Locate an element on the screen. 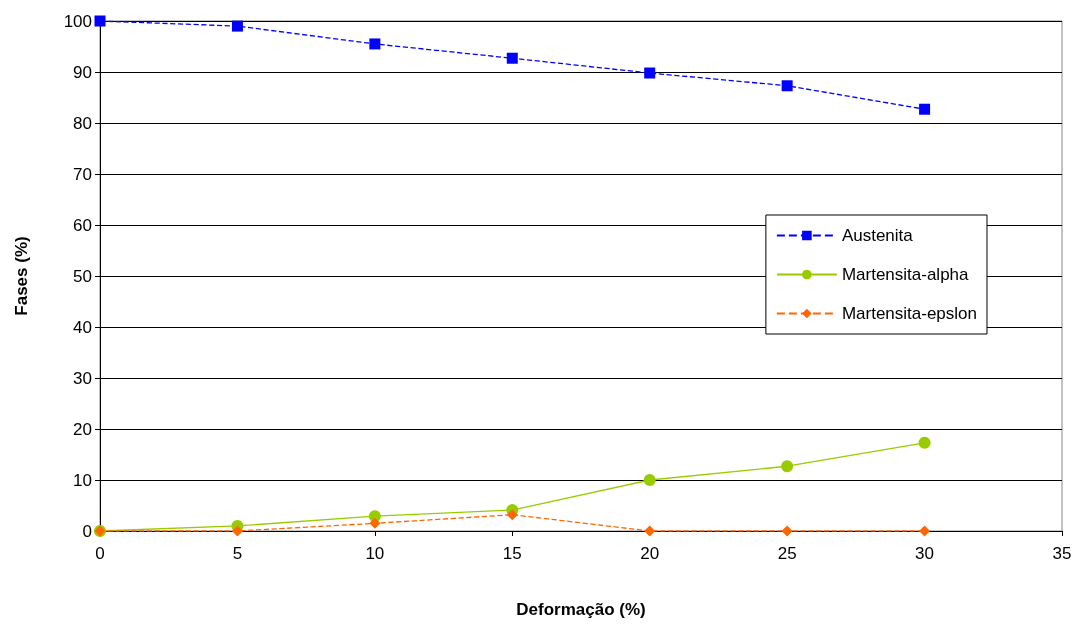 The width and height of the screenshot is (1077, 627). x-tick-label: 20 is located at coordinates (650, 553).